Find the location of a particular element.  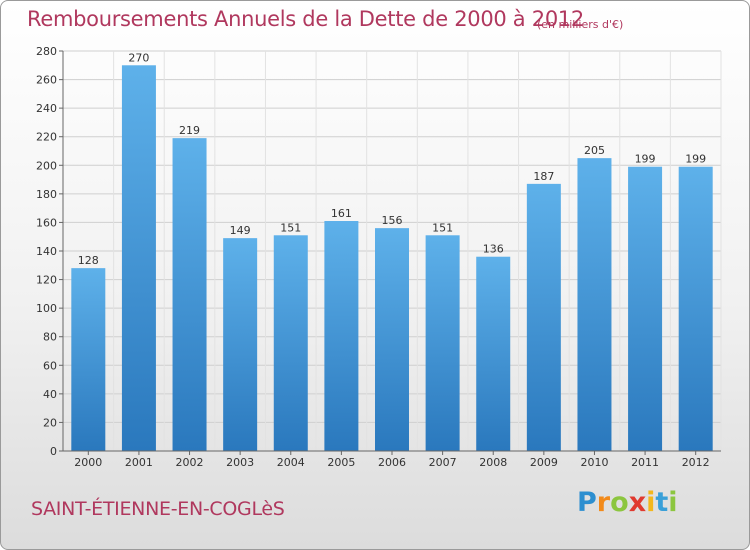

proxiti-logo: Proxiti is located at coordinates (627, 502).